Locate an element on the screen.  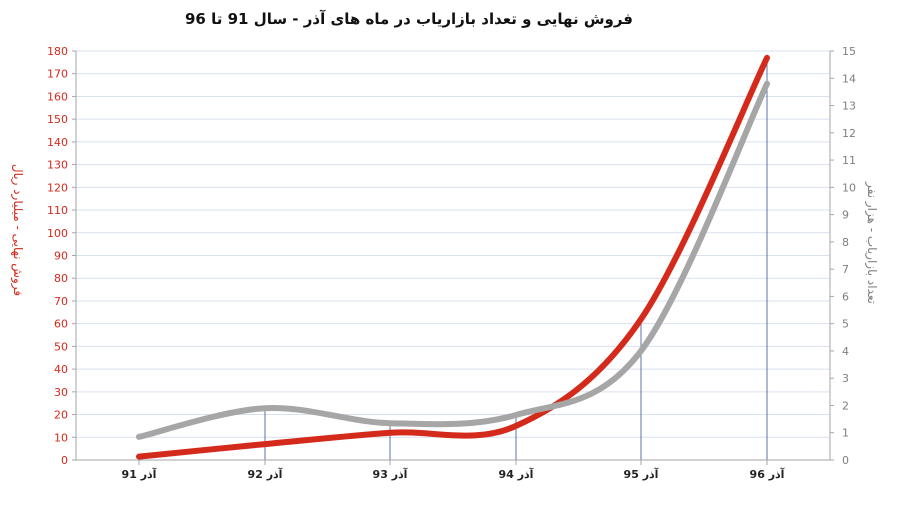
x-tick-label: آذر 94 is located at coordinates (516, 474).